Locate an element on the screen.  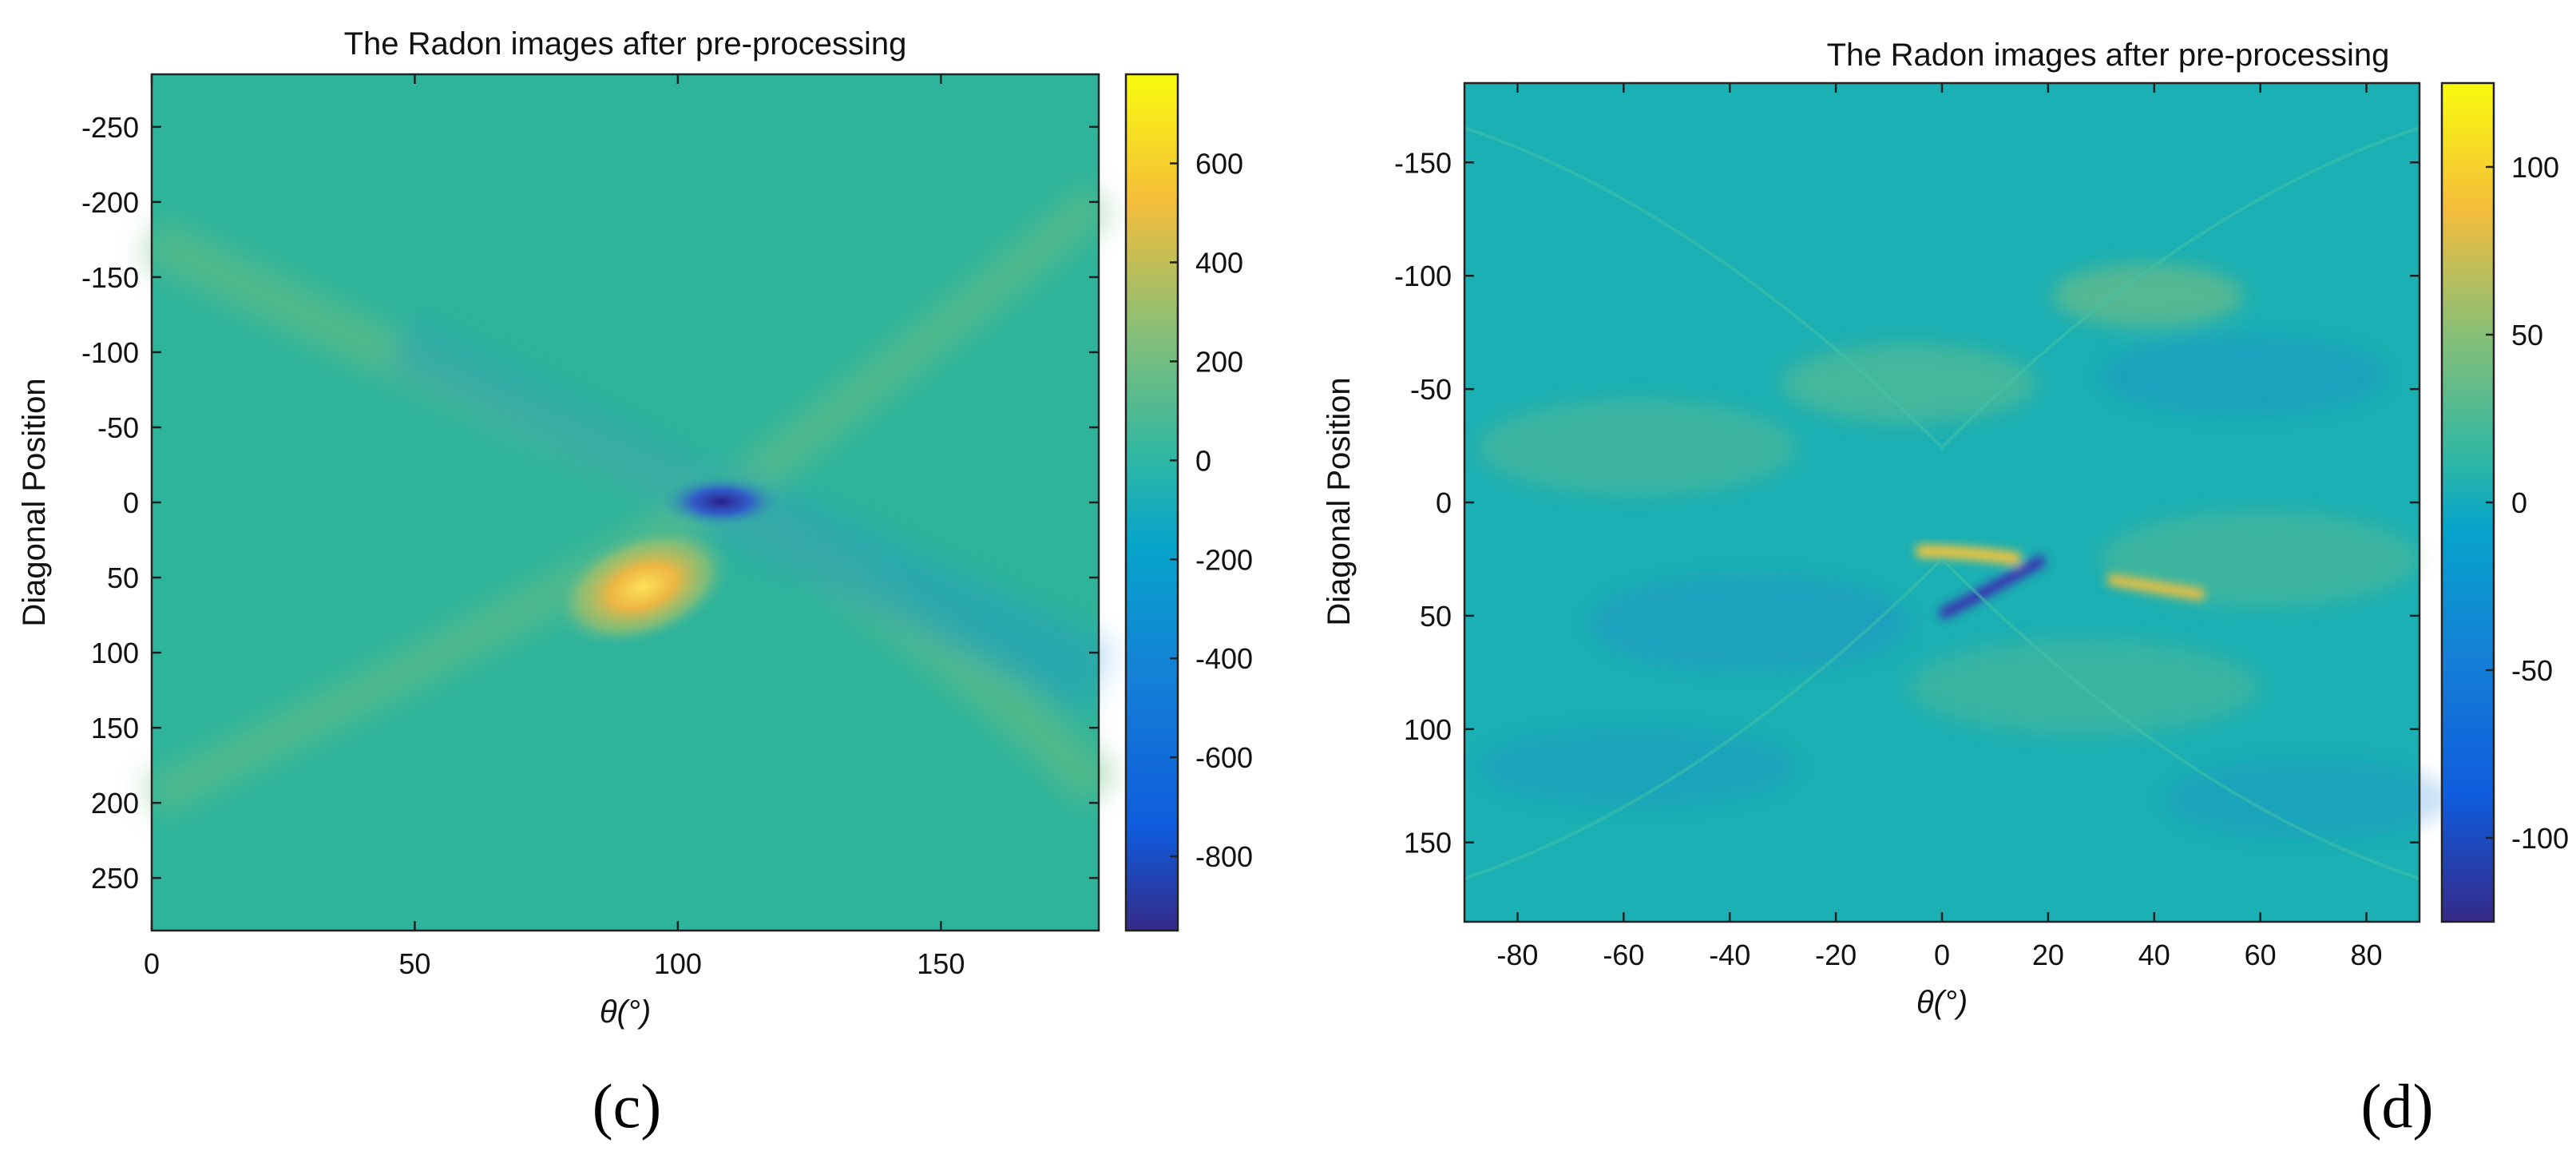
colorbar-tick-label: 400 is located at coordinates (1219, 262).